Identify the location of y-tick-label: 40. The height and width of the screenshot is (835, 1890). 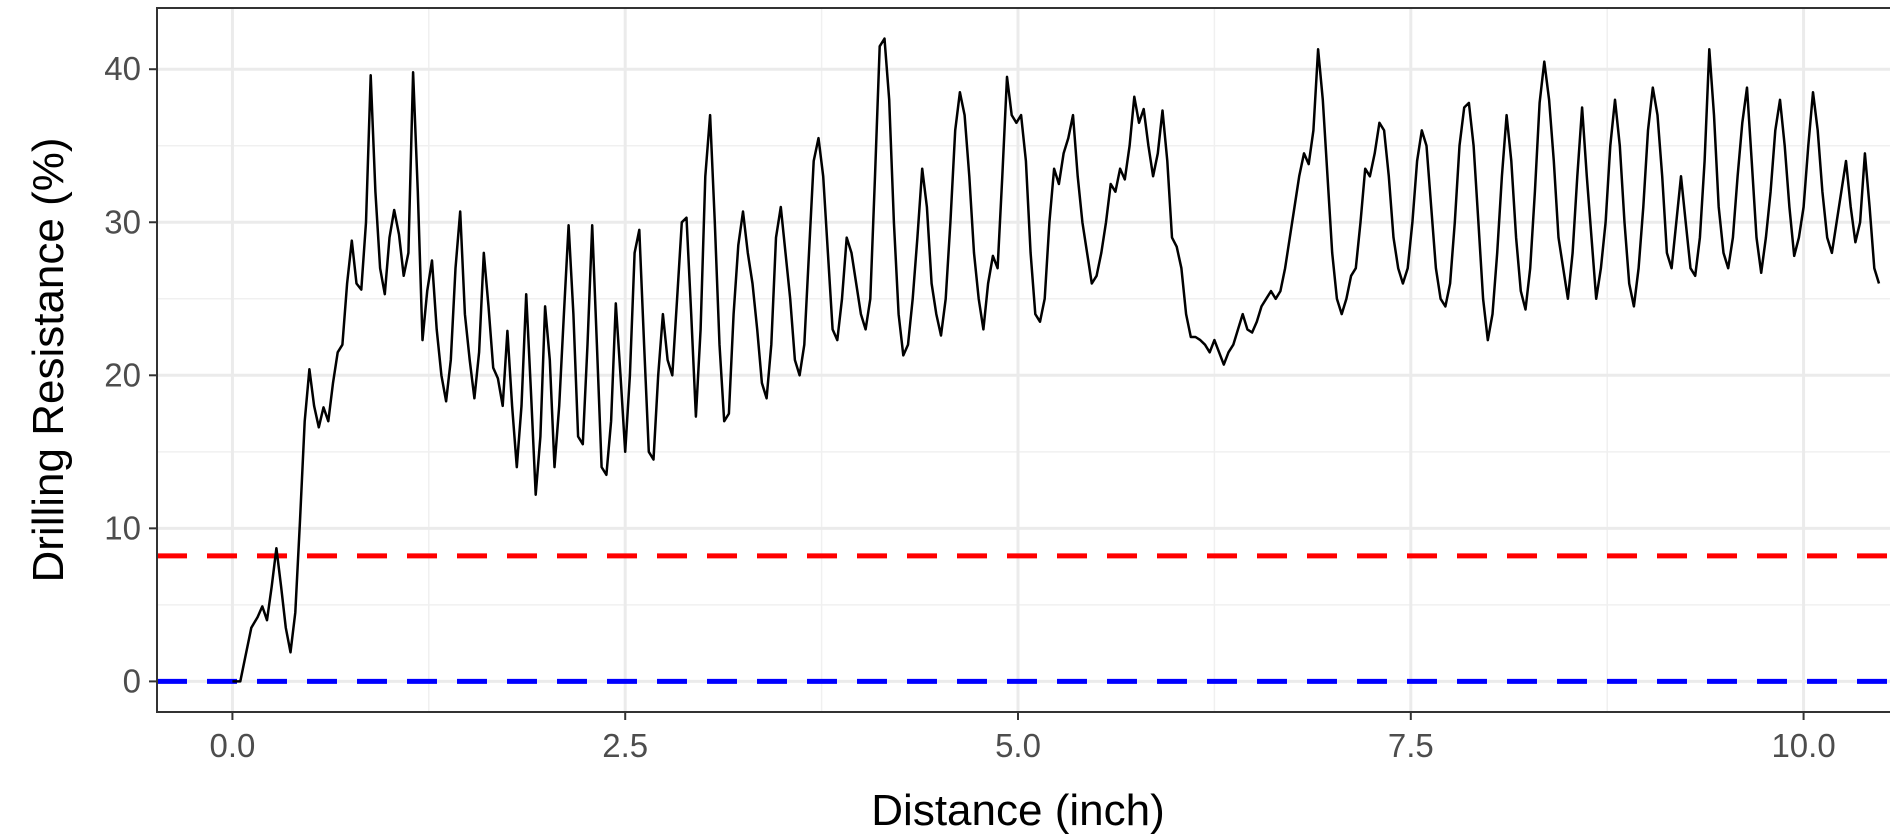
(122, 68).